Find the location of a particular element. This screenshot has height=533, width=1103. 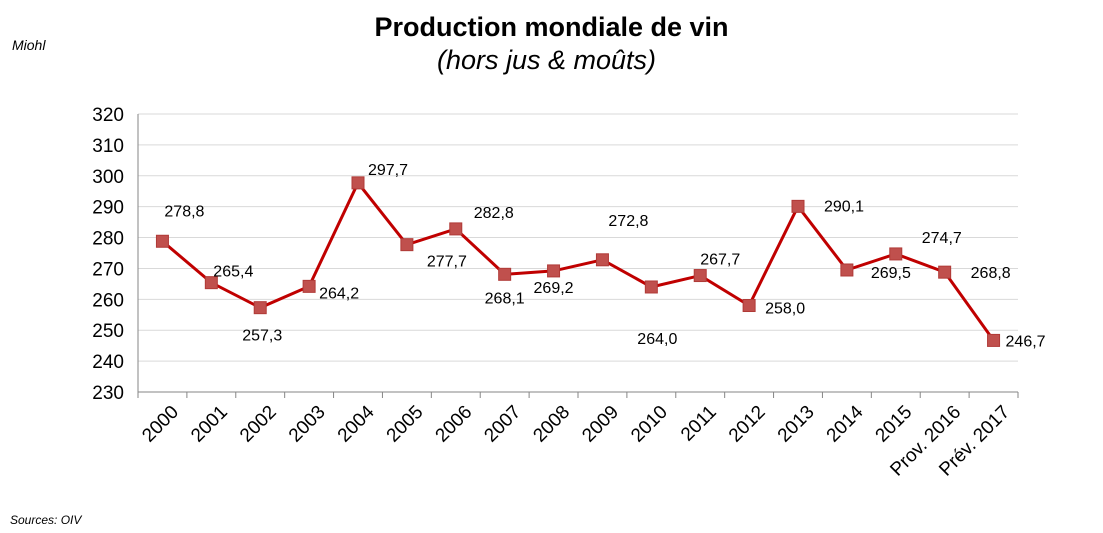

y-tick-label: 240 is located at coordinates (108, 362).